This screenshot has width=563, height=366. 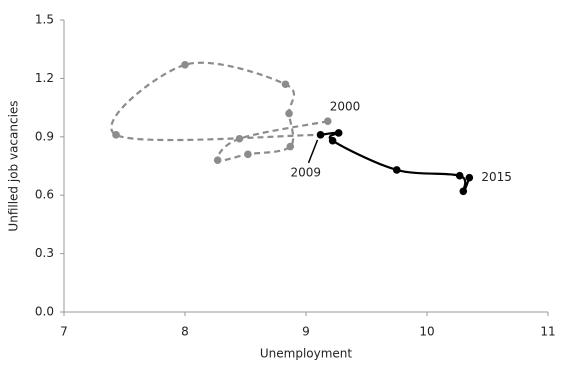 What do you see at coordinates (426, 332) in the screenshot?
I see `x-tick-label: 10` at bounding box center [426, 332].